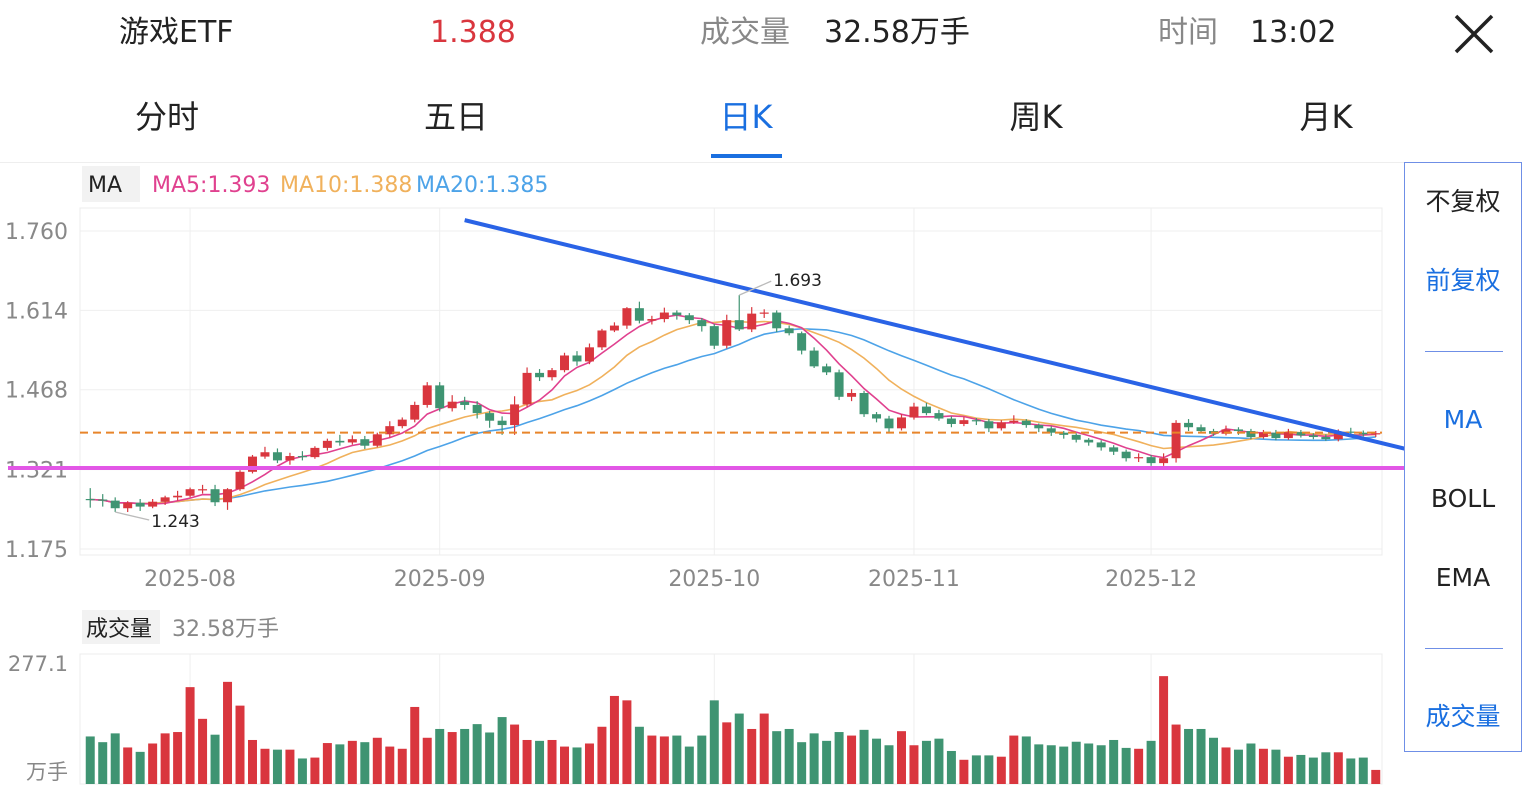 This screenshot has width=1522, height=792. Describe the element at coordinates (1326, 117) in the screenshot. I see `tab-monthly-k: 月K` at that location.